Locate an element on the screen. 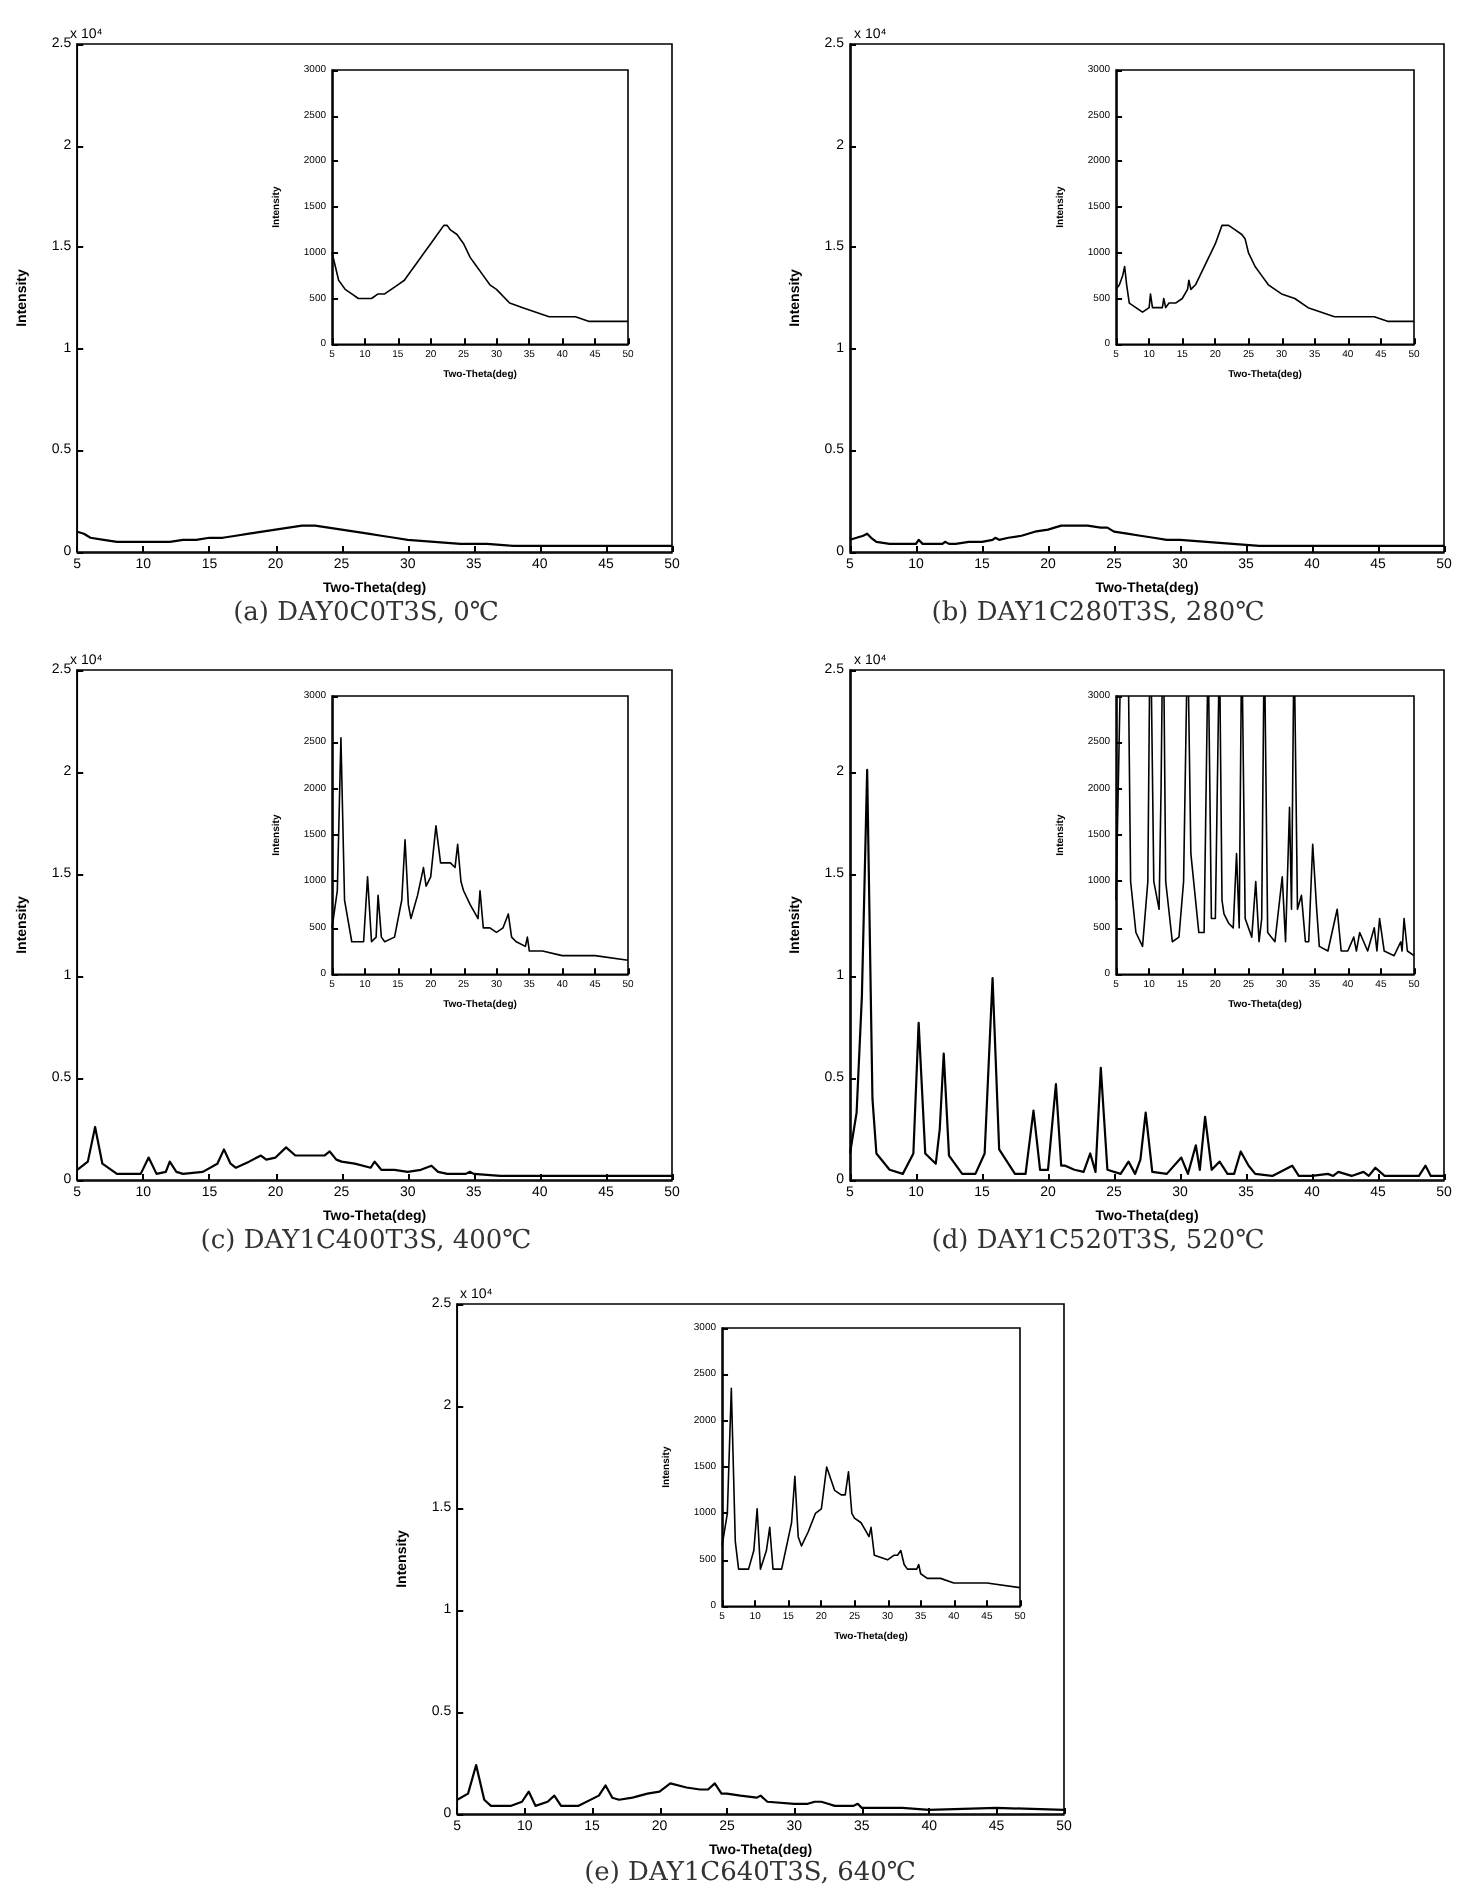  text: (d) DAY1C520T3S, 520℃ is located at coordinates (1098, 1241).